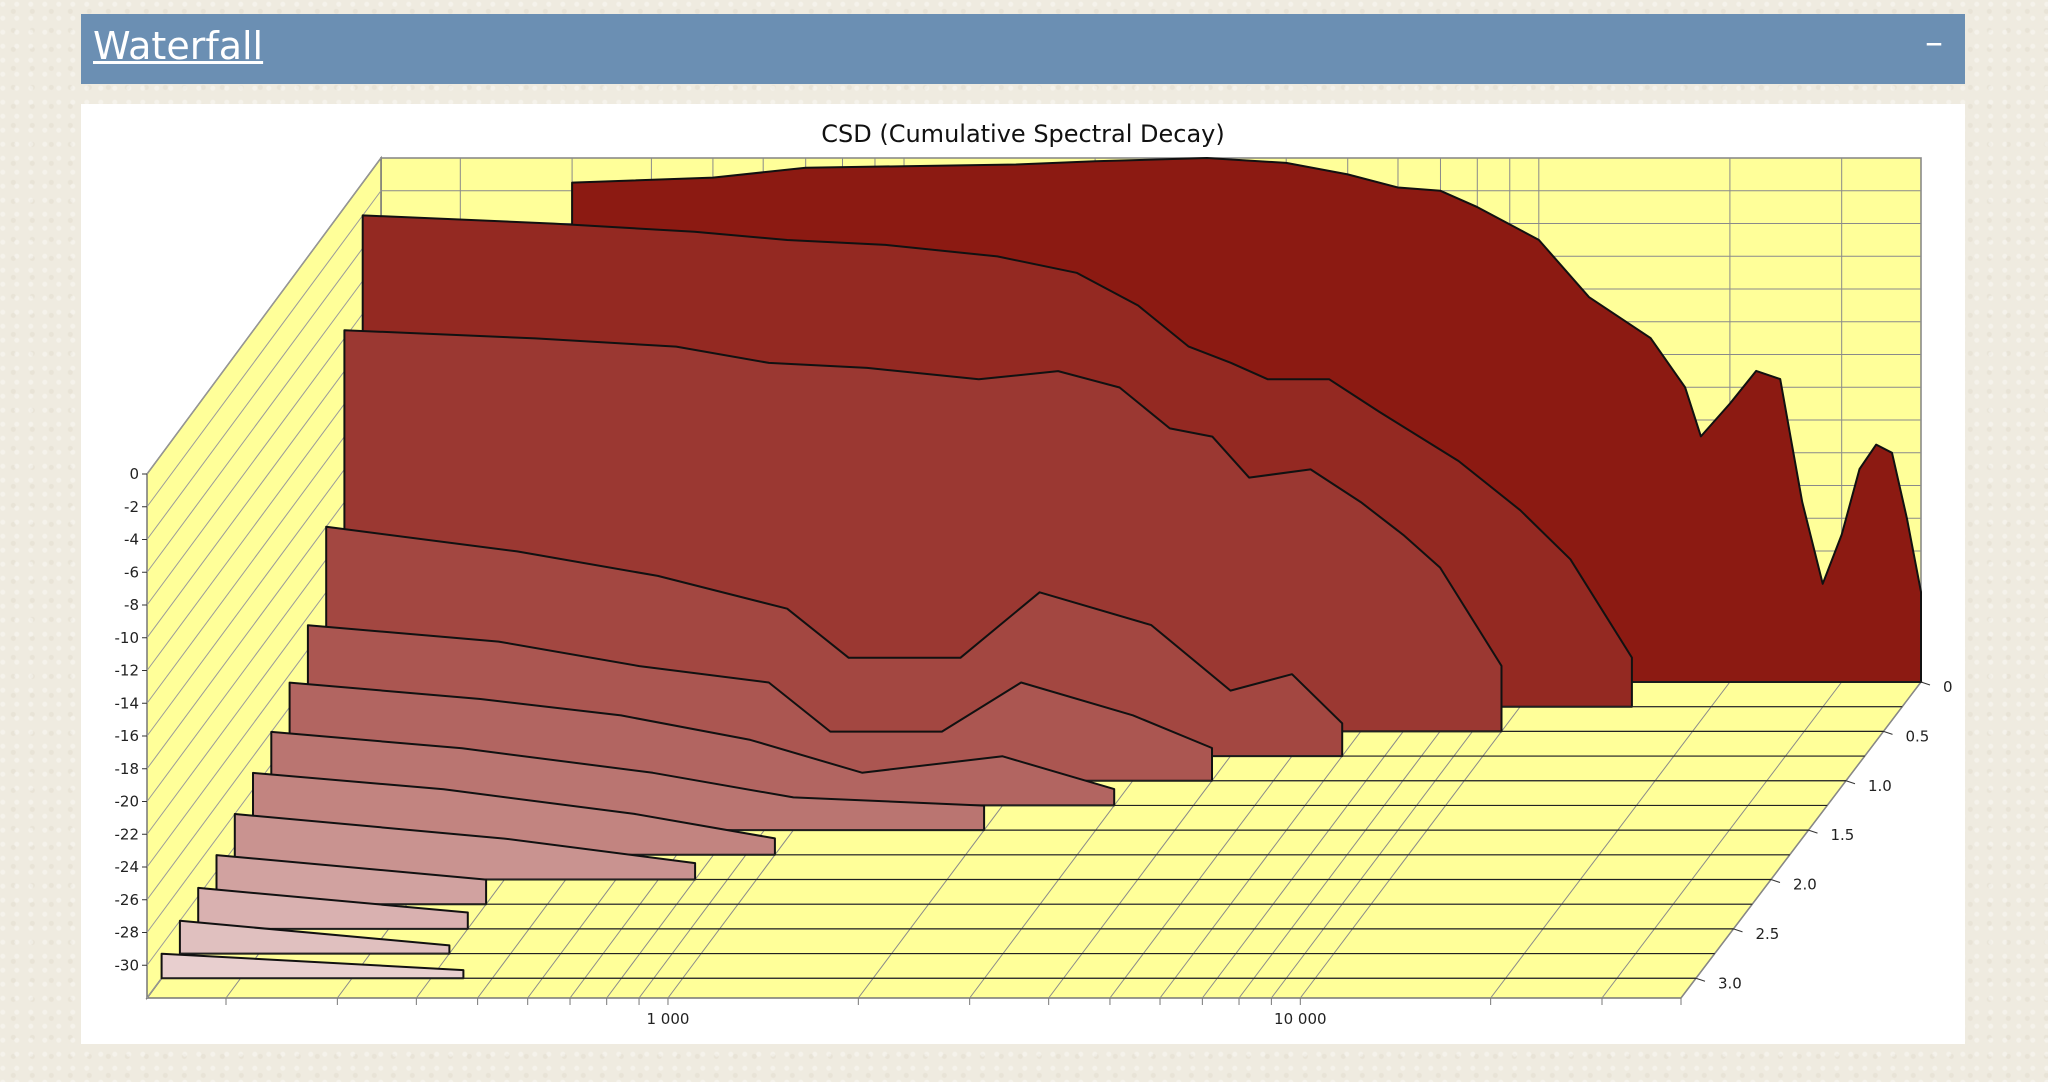 This screenshot has width=2048, height=1082. Describe the element at coordinates (131, 605) in the screenshot. I see `y-tick-label: -8` at that location.